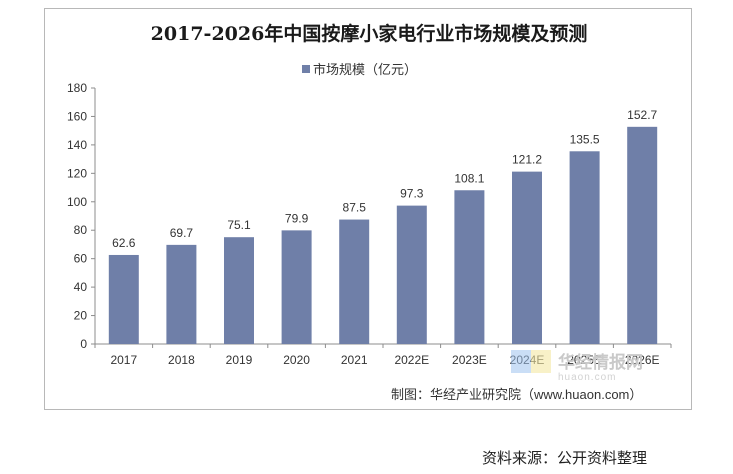  I want to click on x-tick-label: 2017, so click(123, 360).